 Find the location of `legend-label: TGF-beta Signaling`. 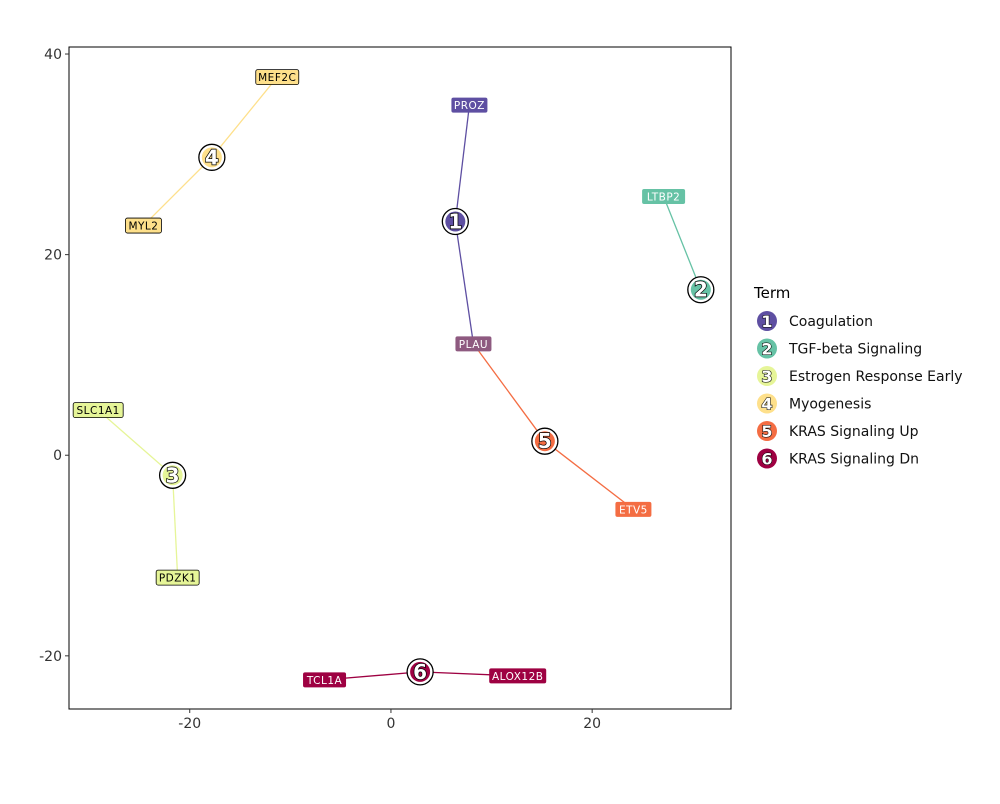

legend-label: TGF-beta Signaling is located at coordinates (855, 350).